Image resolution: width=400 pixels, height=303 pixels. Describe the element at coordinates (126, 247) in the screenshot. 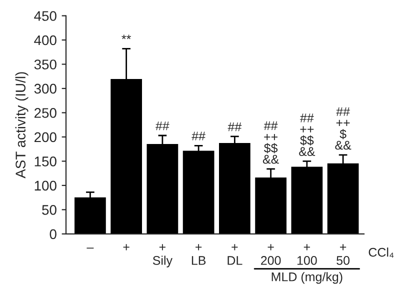

I see `x-tick-label: +` at that location.